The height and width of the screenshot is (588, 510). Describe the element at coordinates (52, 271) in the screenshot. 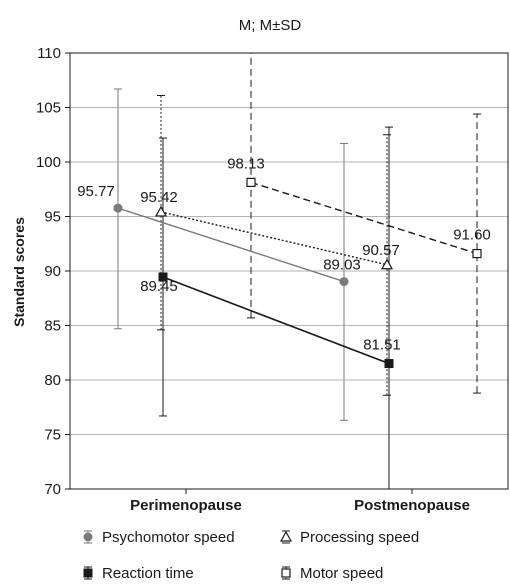

I see `y-tick-label: 90` at that location.